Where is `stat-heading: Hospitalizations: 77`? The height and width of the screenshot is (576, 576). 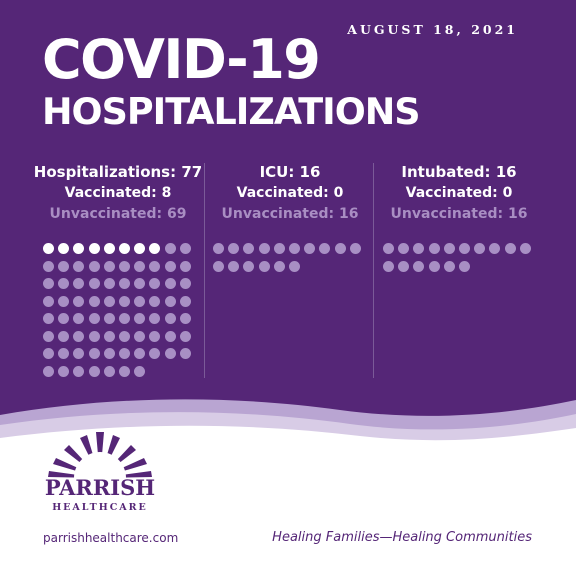
stat-heading: Hospitalizations: 77 is located at coordinates (118, 172).